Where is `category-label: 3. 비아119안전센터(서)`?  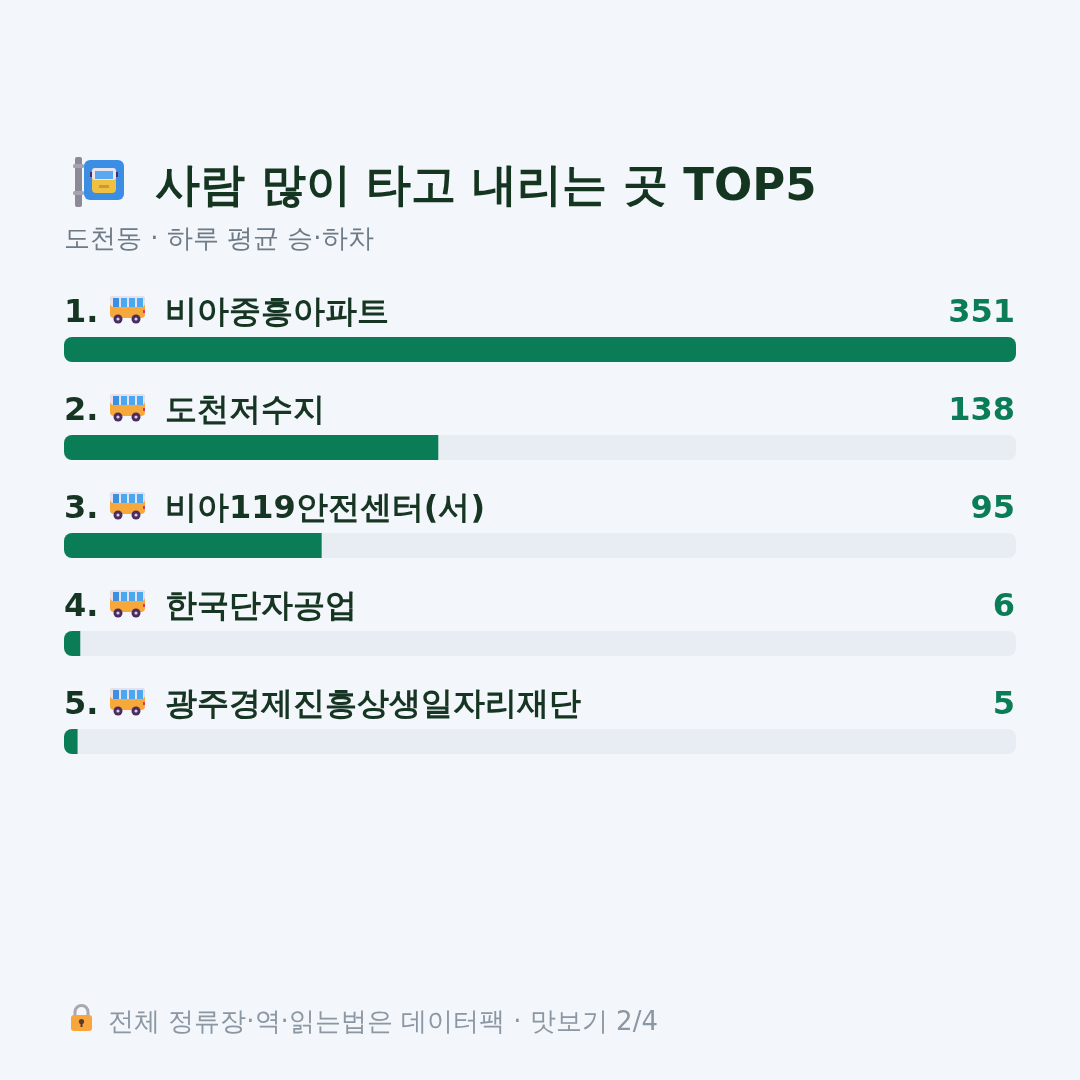 category-label: 3. 비아119안전센터(서) is located at coordinates (275, 507).